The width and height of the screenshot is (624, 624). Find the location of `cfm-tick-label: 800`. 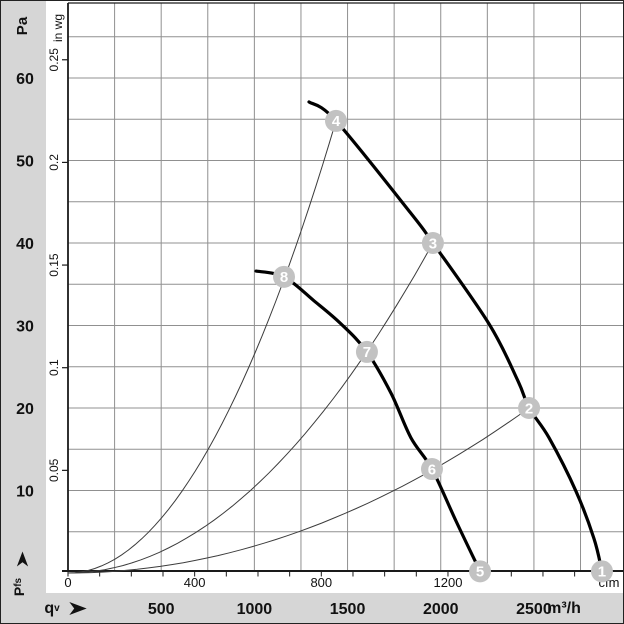

cfm-tick-label: 800 is located at coordinates (321, 582).